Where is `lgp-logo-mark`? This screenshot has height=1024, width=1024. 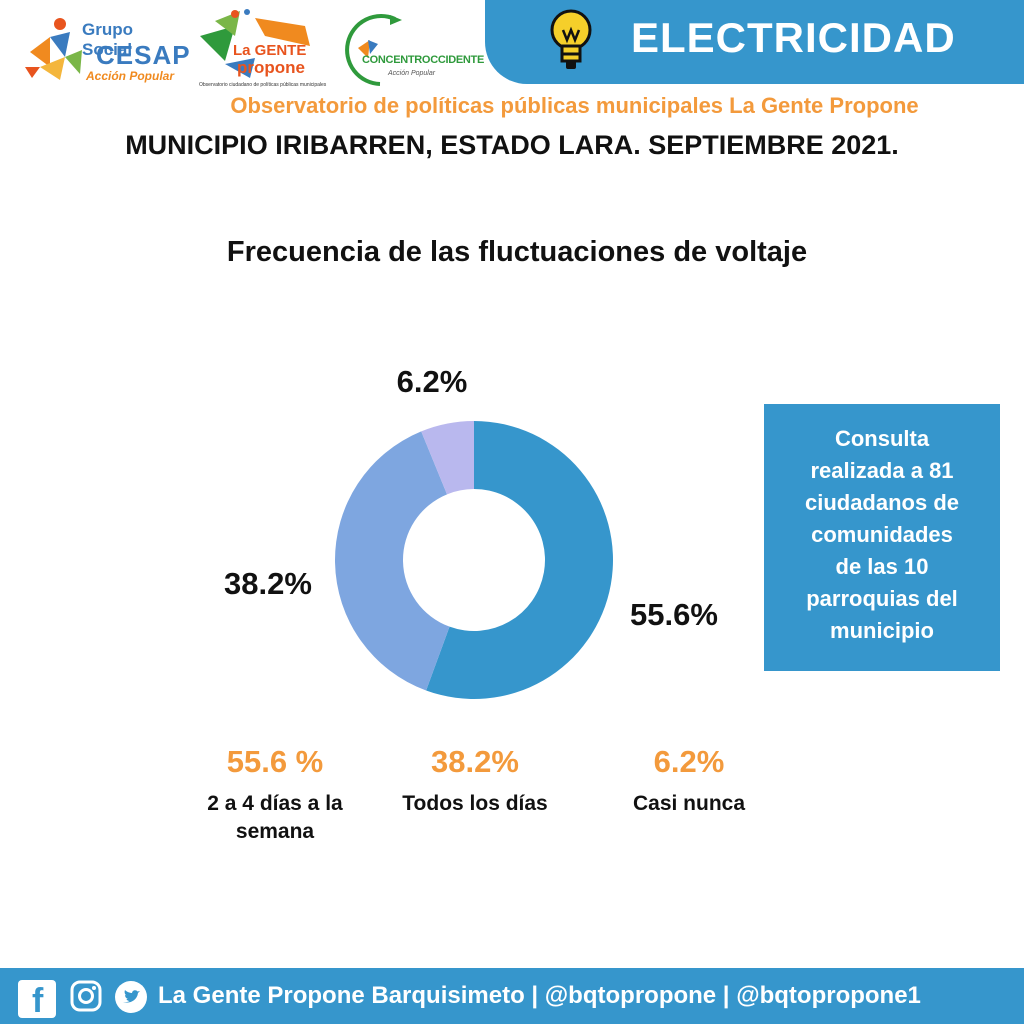 lgp-logo-mark is located at coordinates (255, 43).